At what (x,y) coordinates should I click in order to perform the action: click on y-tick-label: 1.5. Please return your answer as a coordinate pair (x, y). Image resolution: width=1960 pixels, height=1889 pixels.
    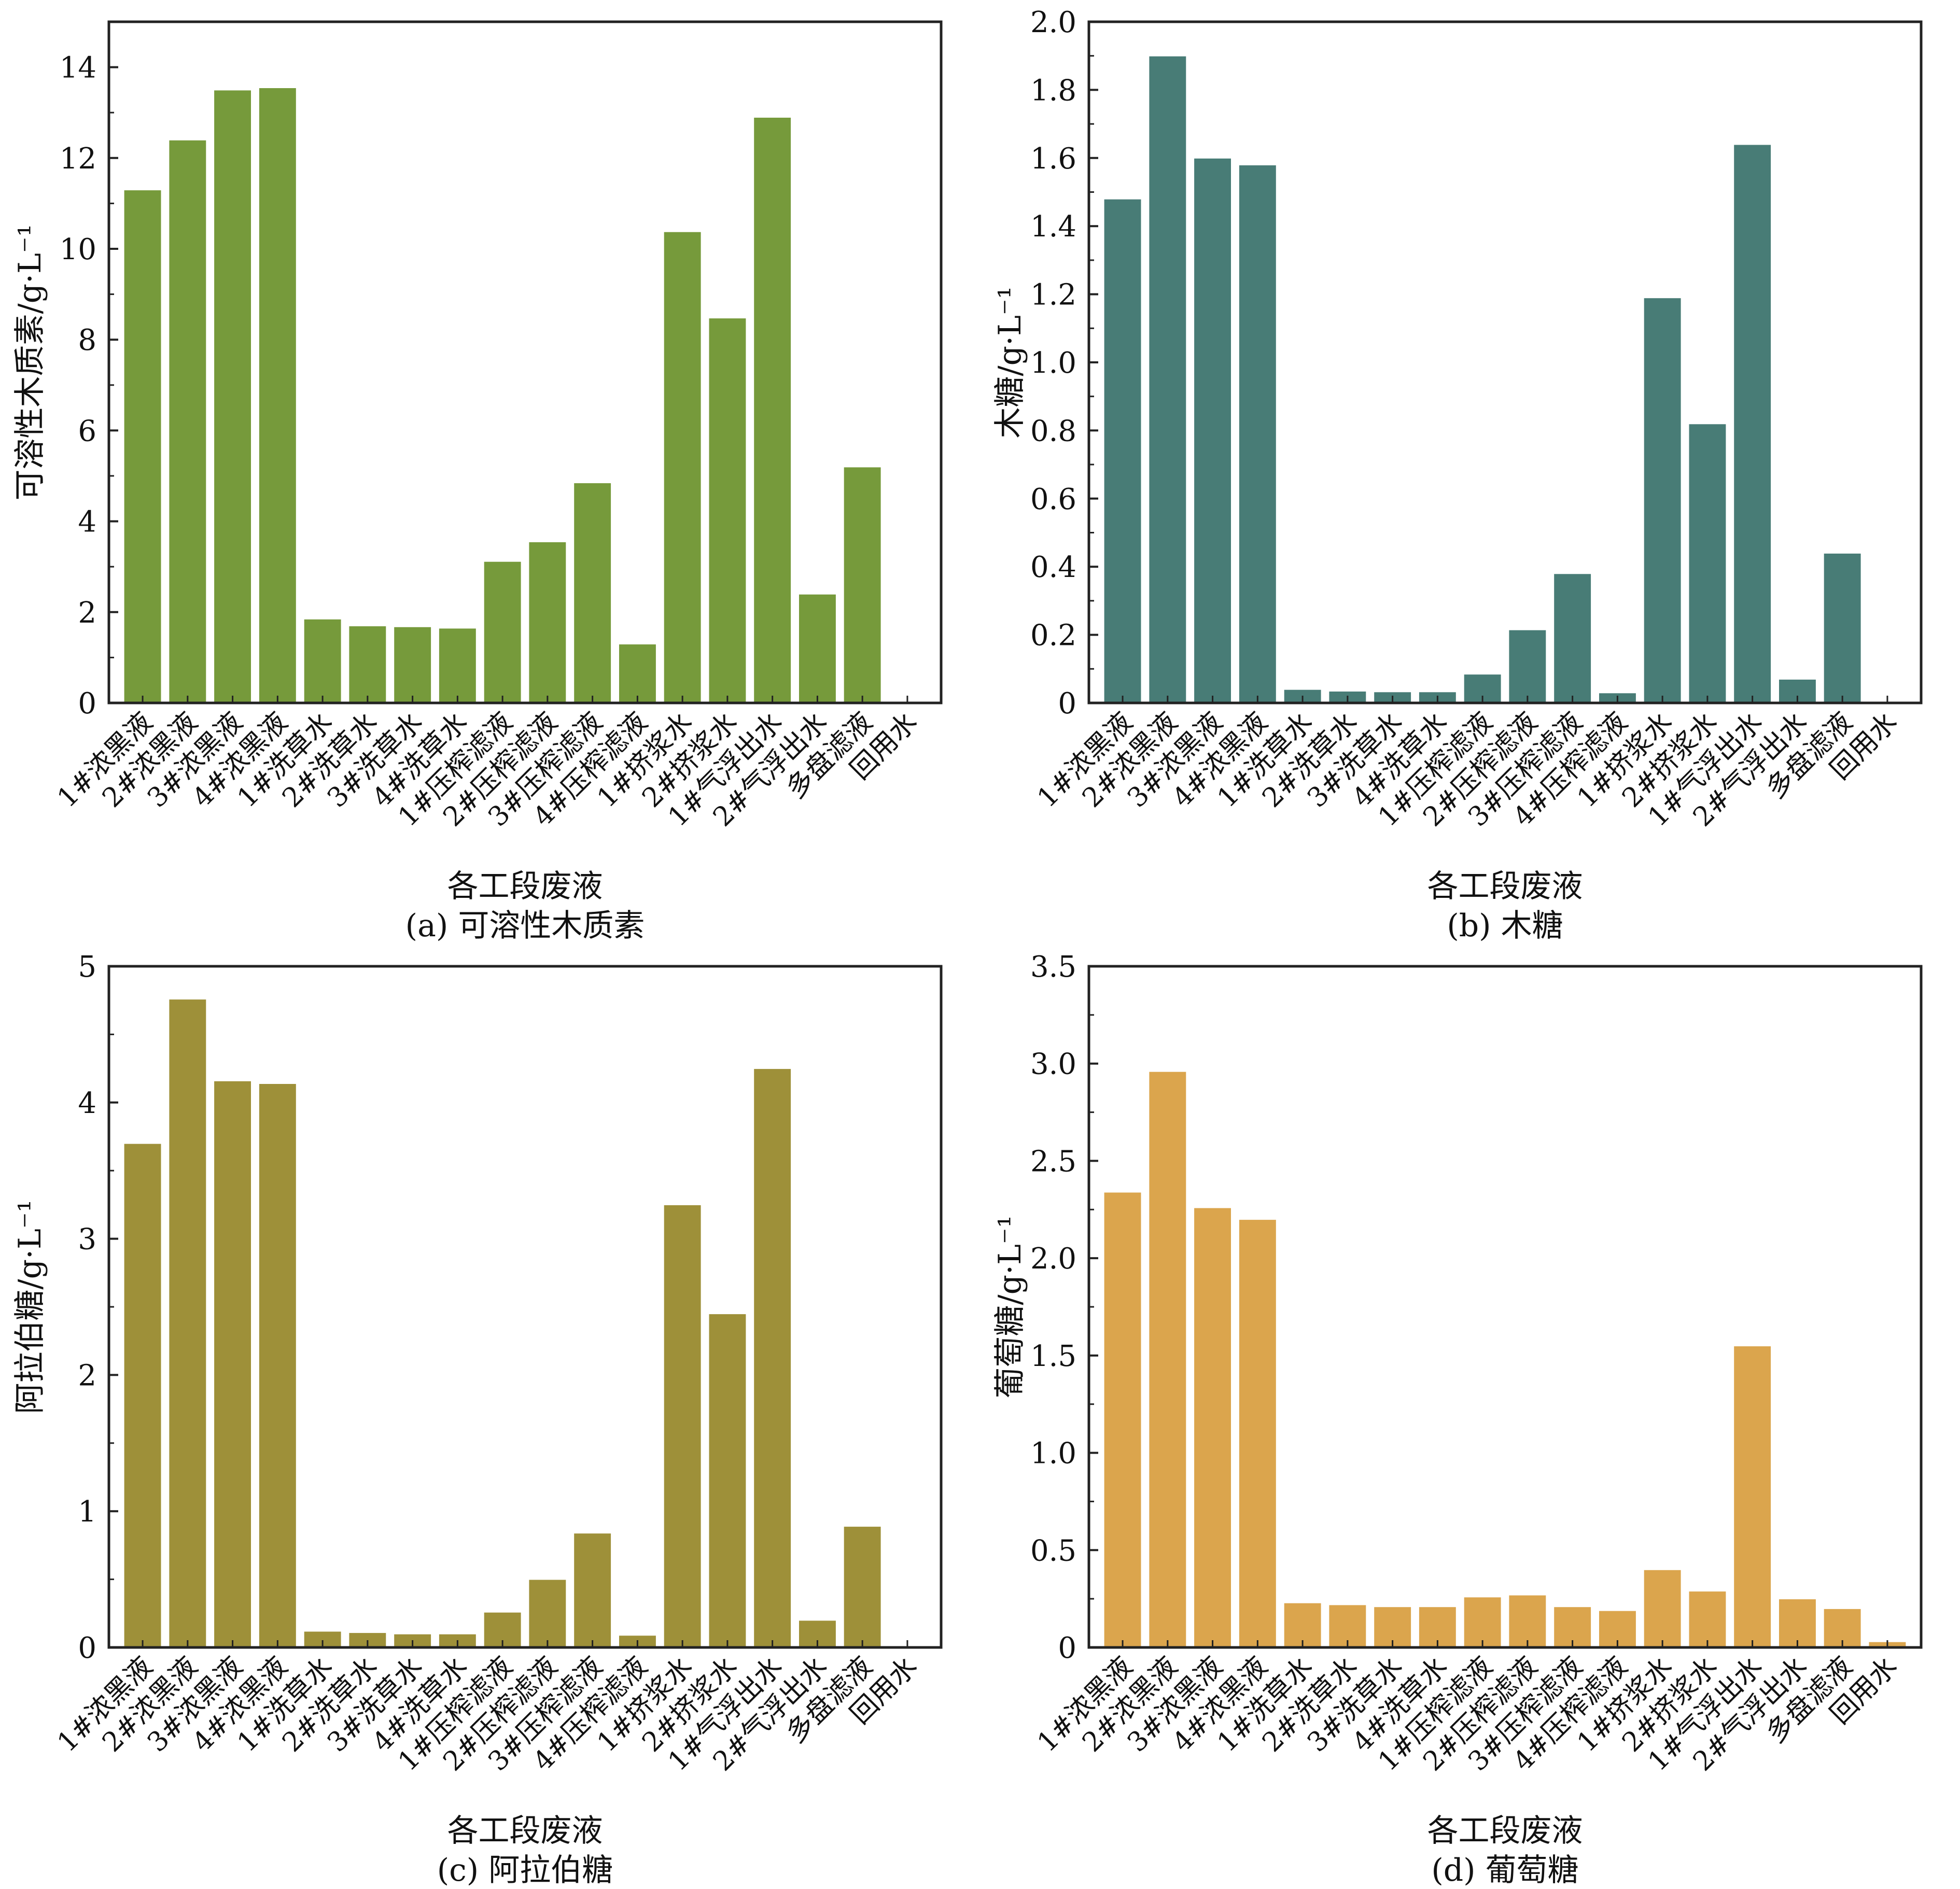
    Looking at the image, I should click on (1053, 1356).